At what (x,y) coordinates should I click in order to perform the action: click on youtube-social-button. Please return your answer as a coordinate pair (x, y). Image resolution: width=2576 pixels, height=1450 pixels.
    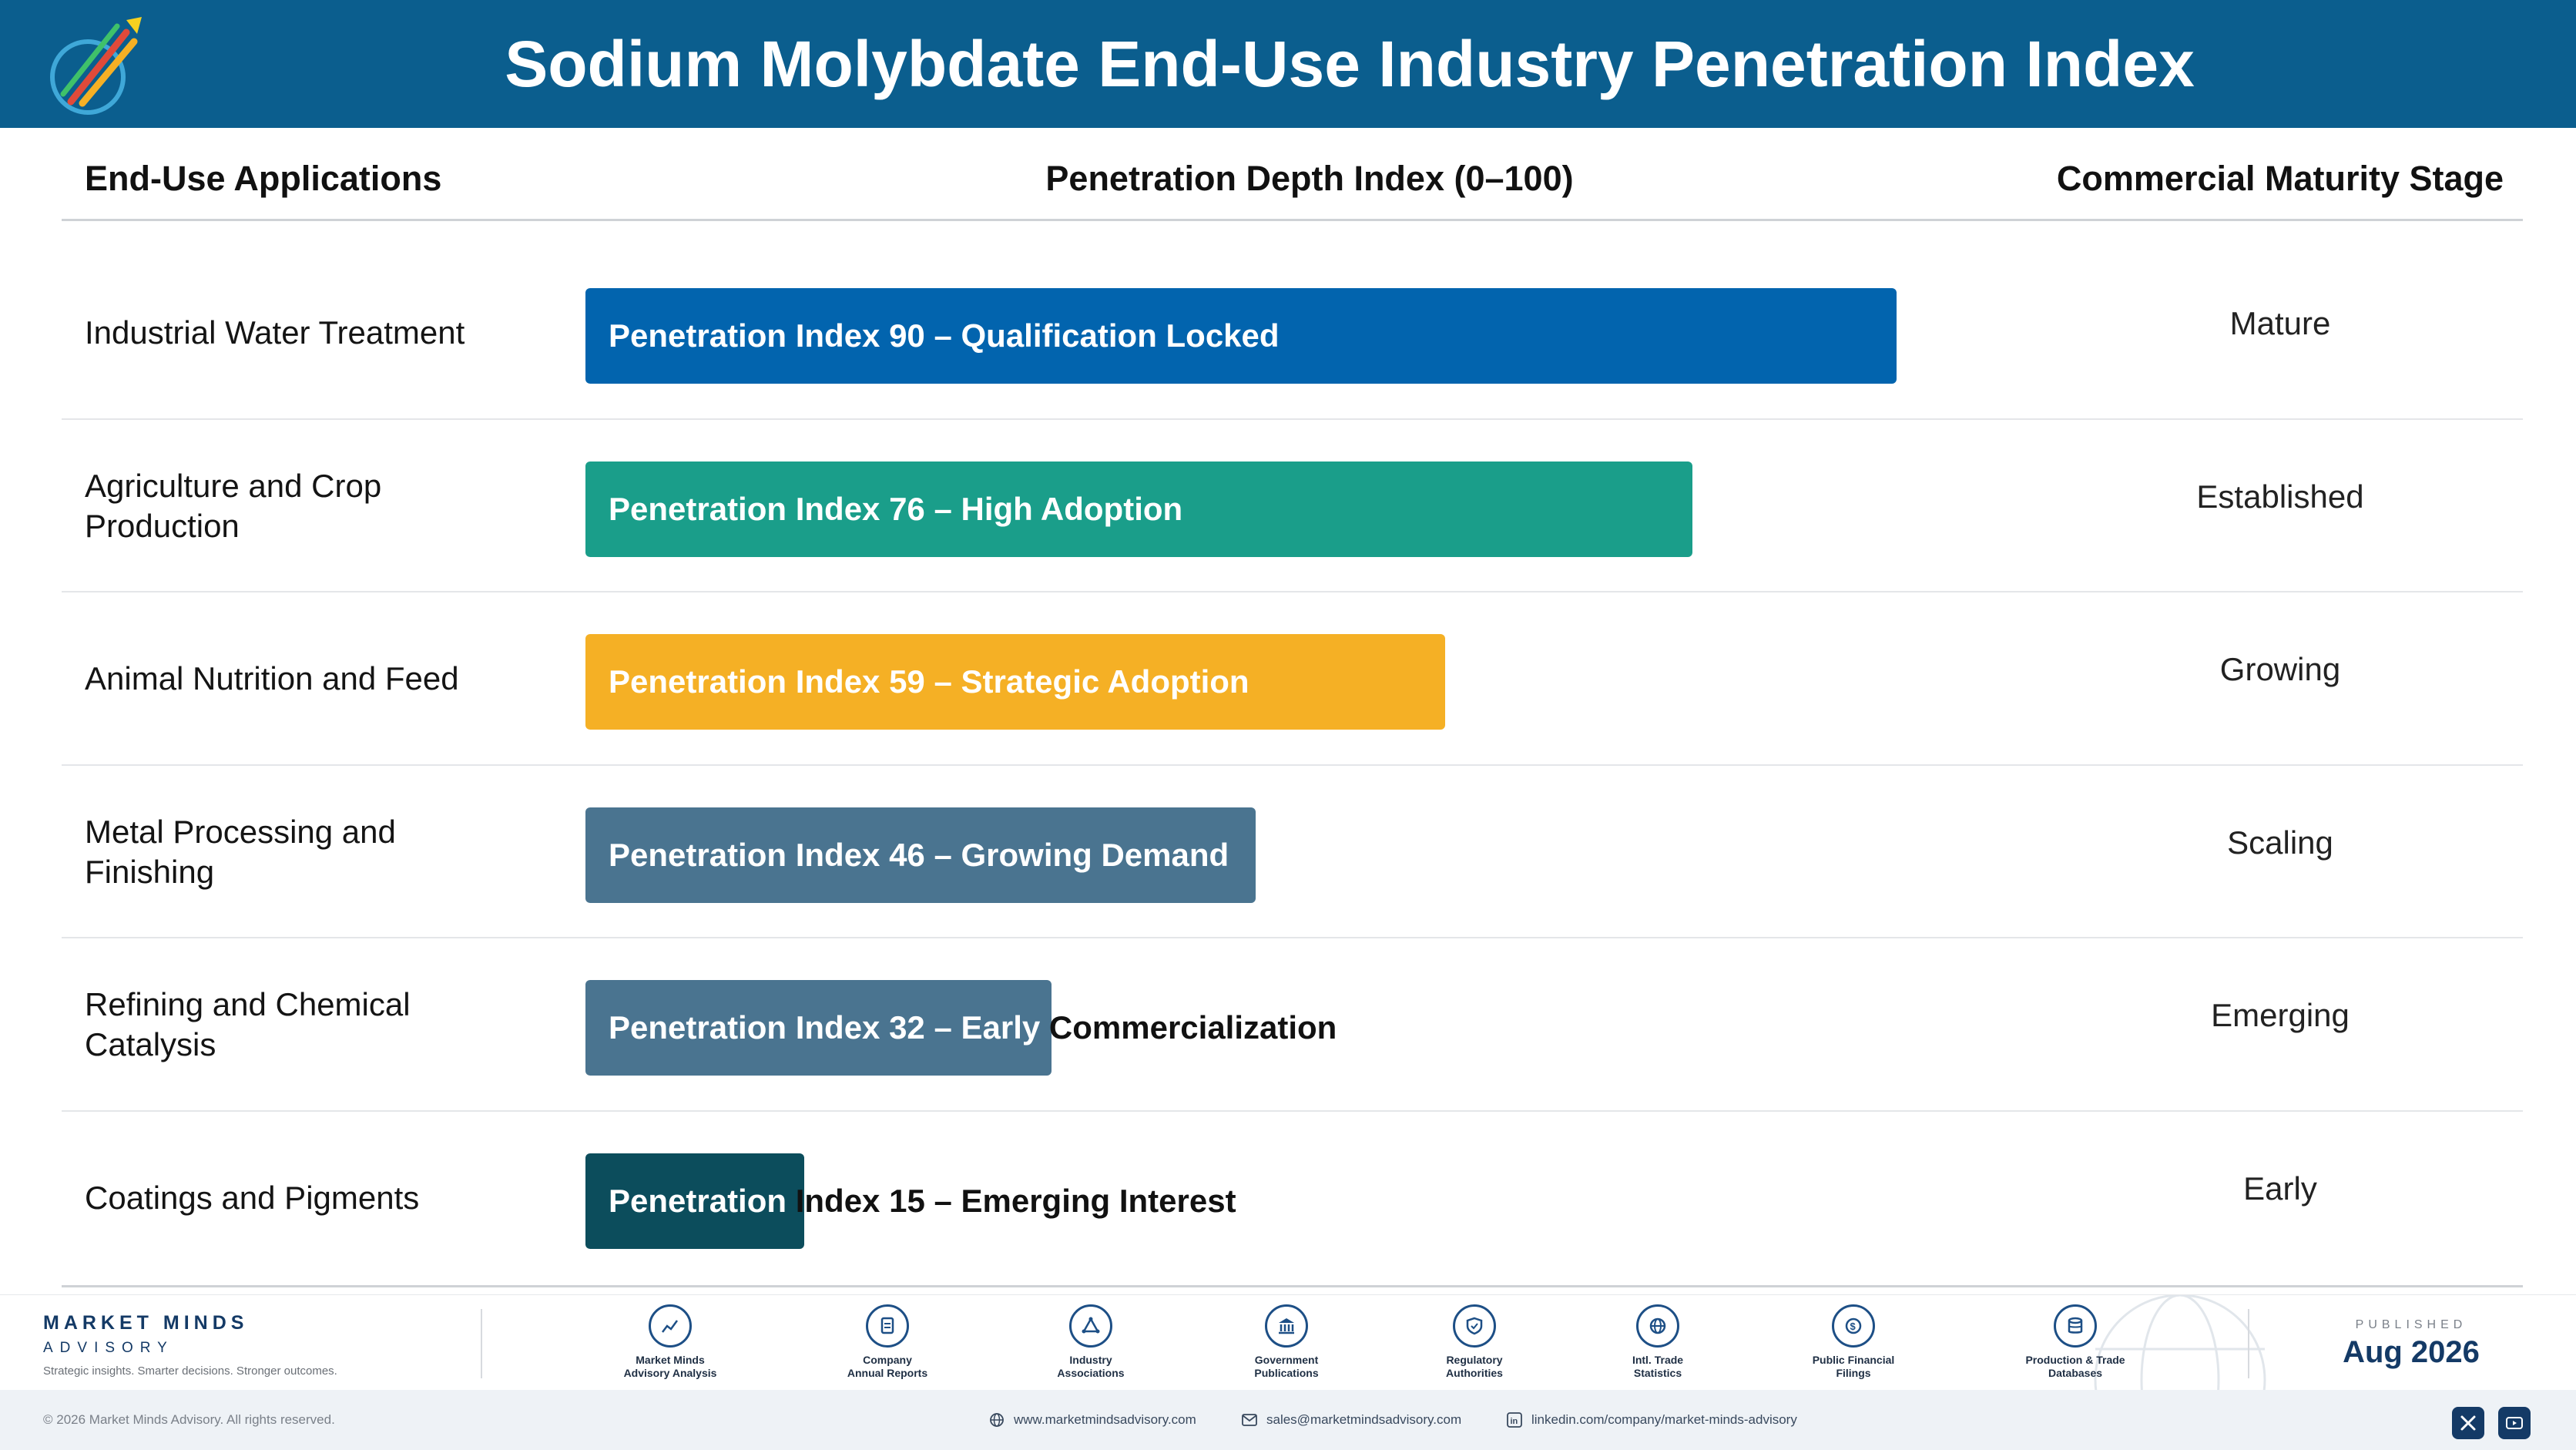
    Looking at the image, I should click on (2514, 1423).